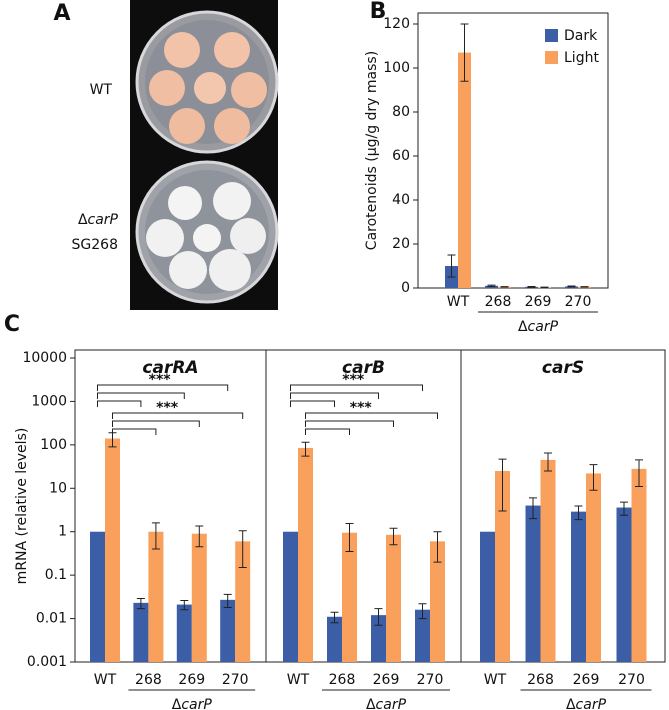 The height and width of the screenshot is (710, 669). Describe the element at coordinates (401, 112) in the screenshot. I see `y-tick-label: 80` at that location.